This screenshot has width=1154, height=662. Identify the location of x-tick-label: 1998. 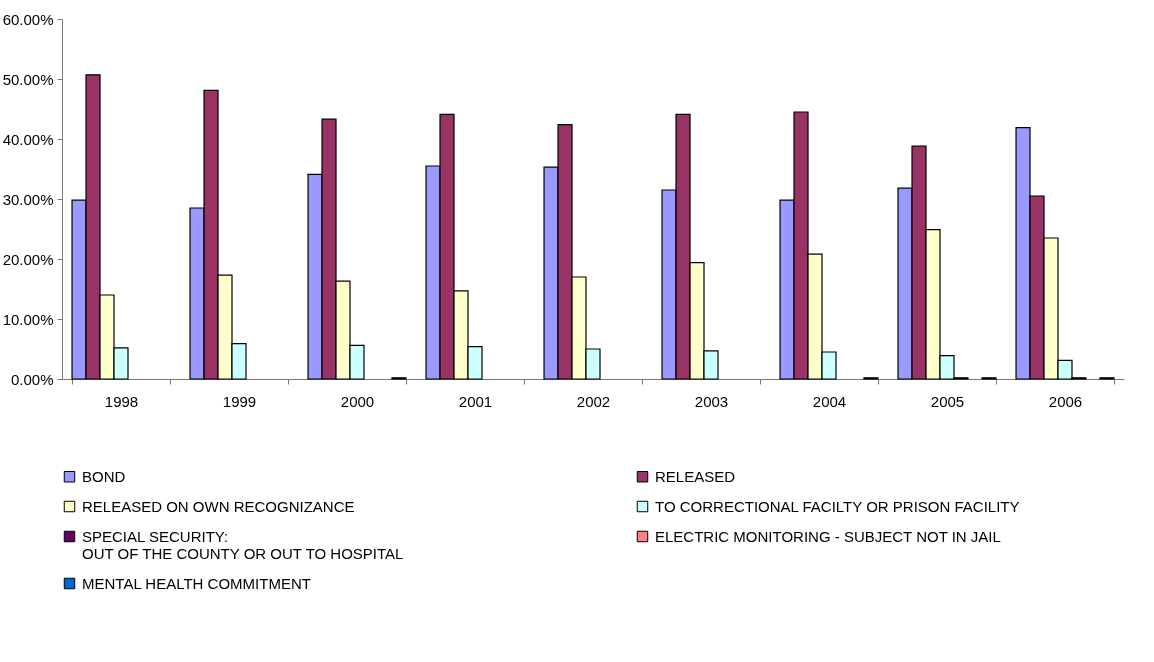
(121, 401).